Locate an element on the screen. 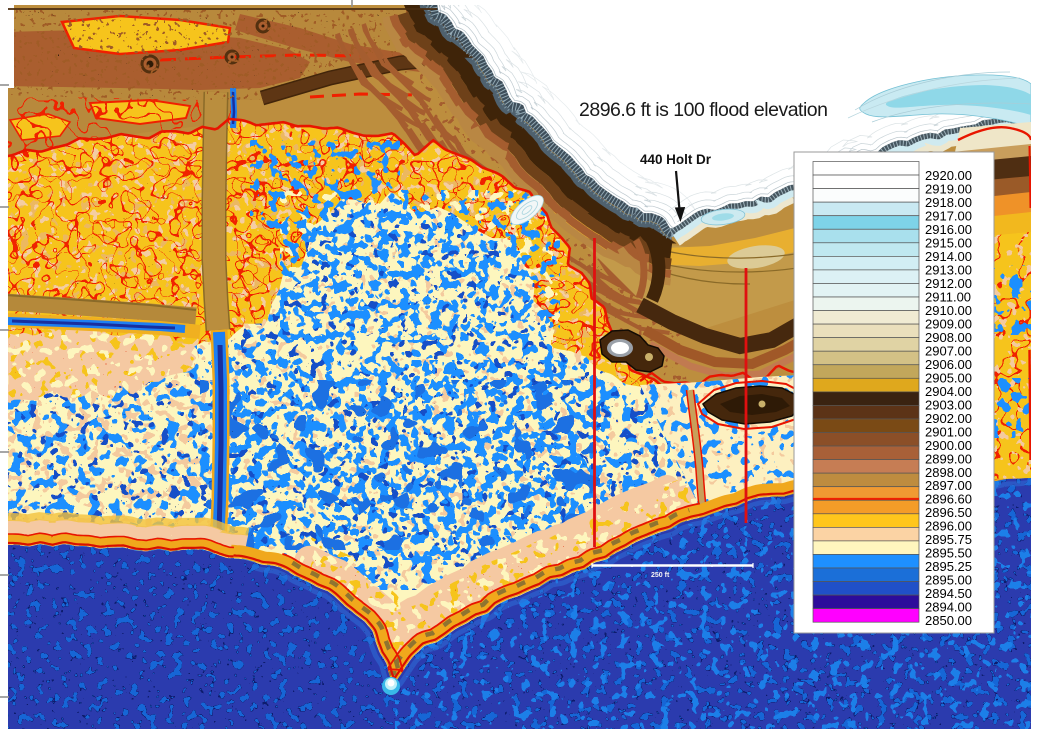 The width and height of the screenshot is (1037, 741). svg-text: 2907.00 is located at coordinates (948, 350).